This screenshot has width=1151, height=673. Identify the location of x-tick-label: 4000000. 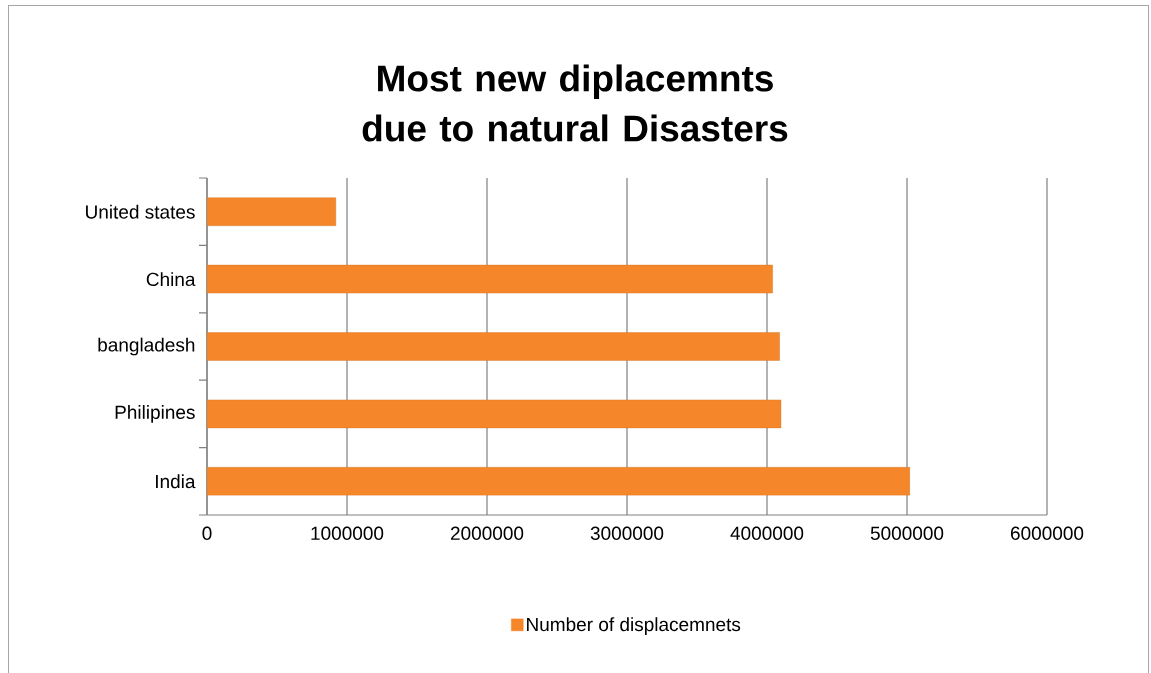
(767, 533).